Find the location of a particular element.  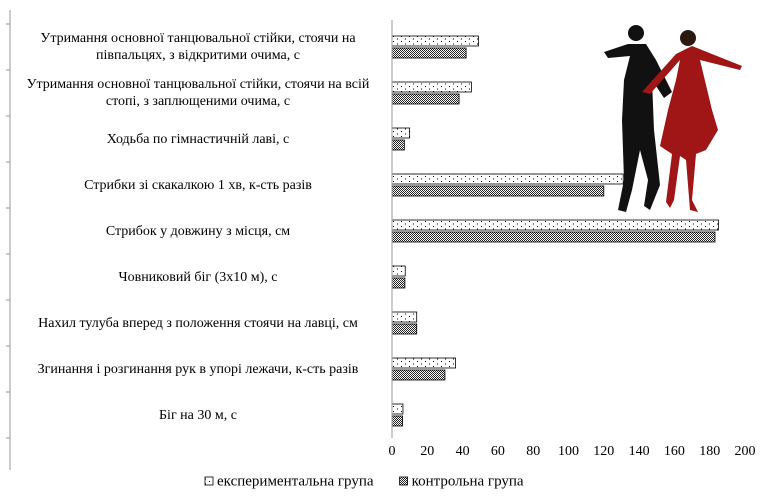

y-tick-label: Човниковий біг (3х10 м), с is located at coordinates (198, 277).